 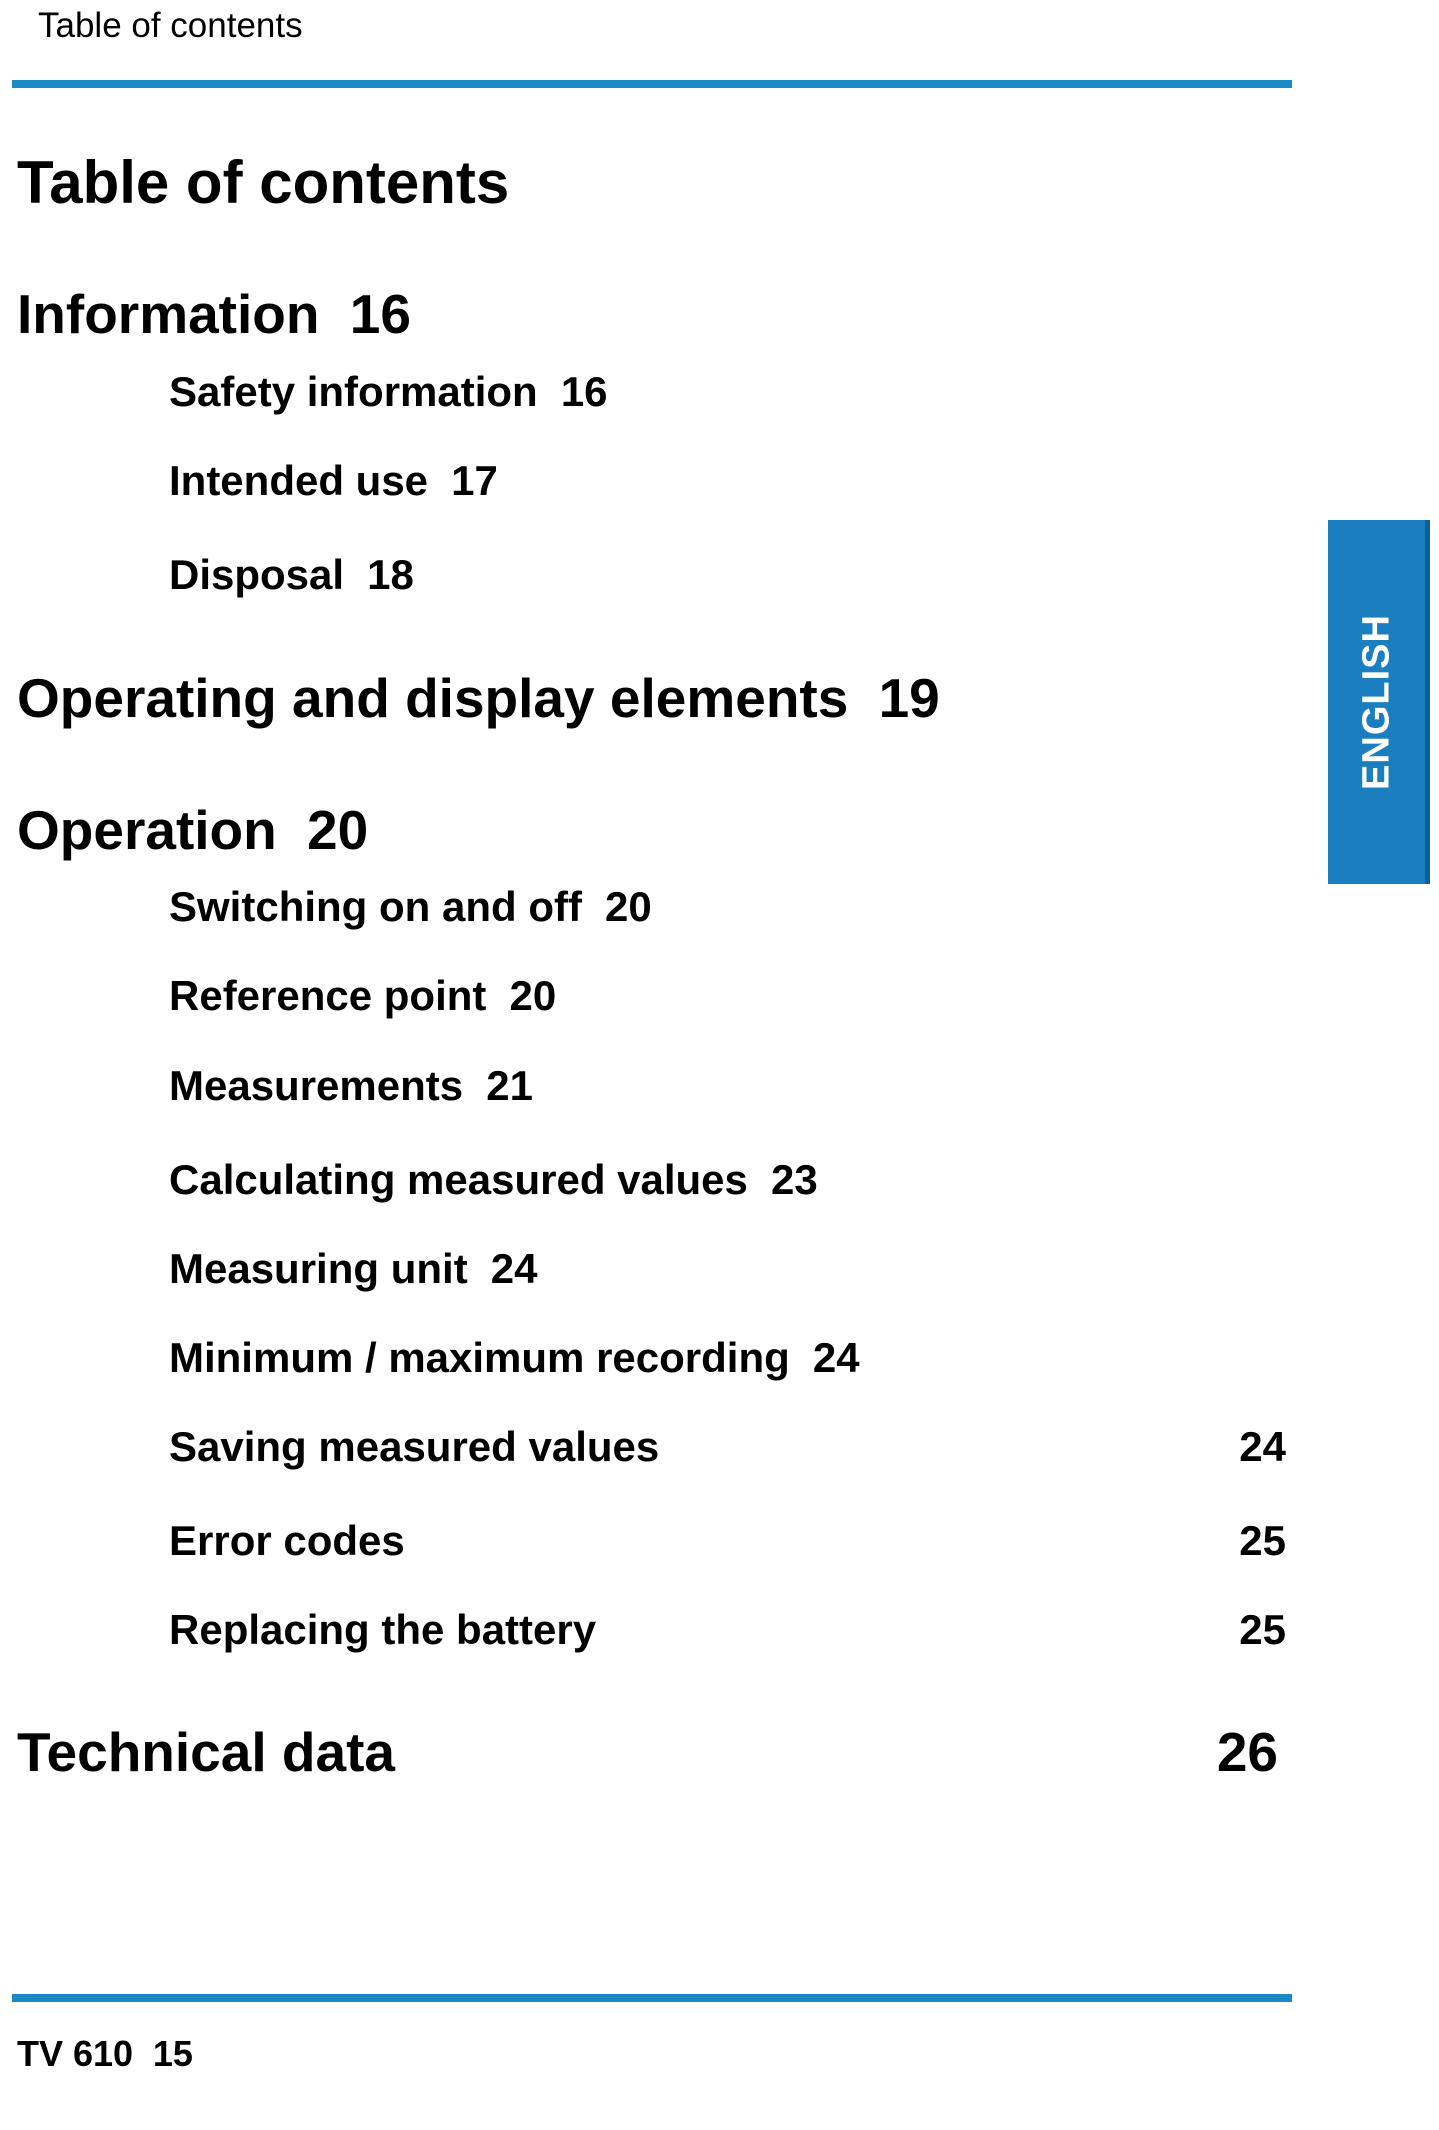 I want to click on toc-entry-title: Calculating measured values, so click(x=458, y=1179).